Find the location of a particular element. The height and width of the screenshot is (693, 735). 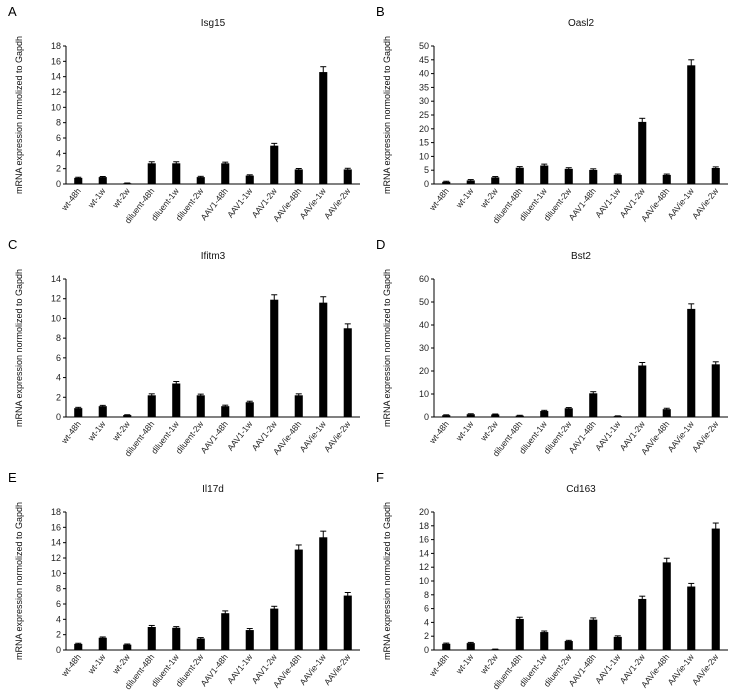

x-tick-label: wt-48h is located at coordinates (439, 199).